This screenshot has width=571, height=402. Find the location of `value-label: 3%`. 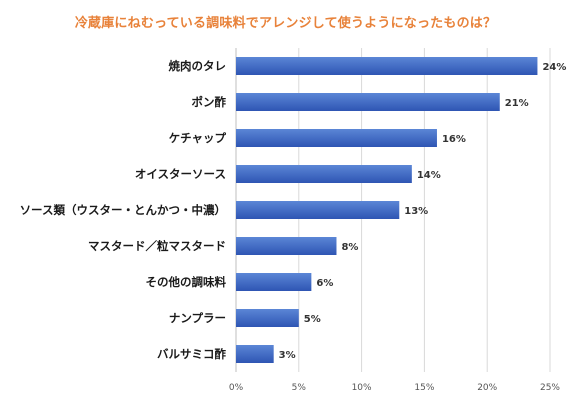

value-label: 3% is located at coordinates (287, 355).